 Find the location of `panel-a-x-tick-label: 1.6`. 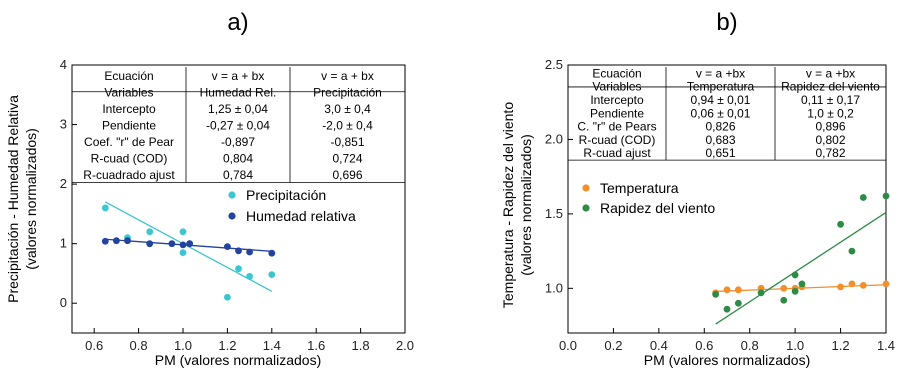

panel-a-x-tick-label: 1.6 is located at coordinates (316, 345).